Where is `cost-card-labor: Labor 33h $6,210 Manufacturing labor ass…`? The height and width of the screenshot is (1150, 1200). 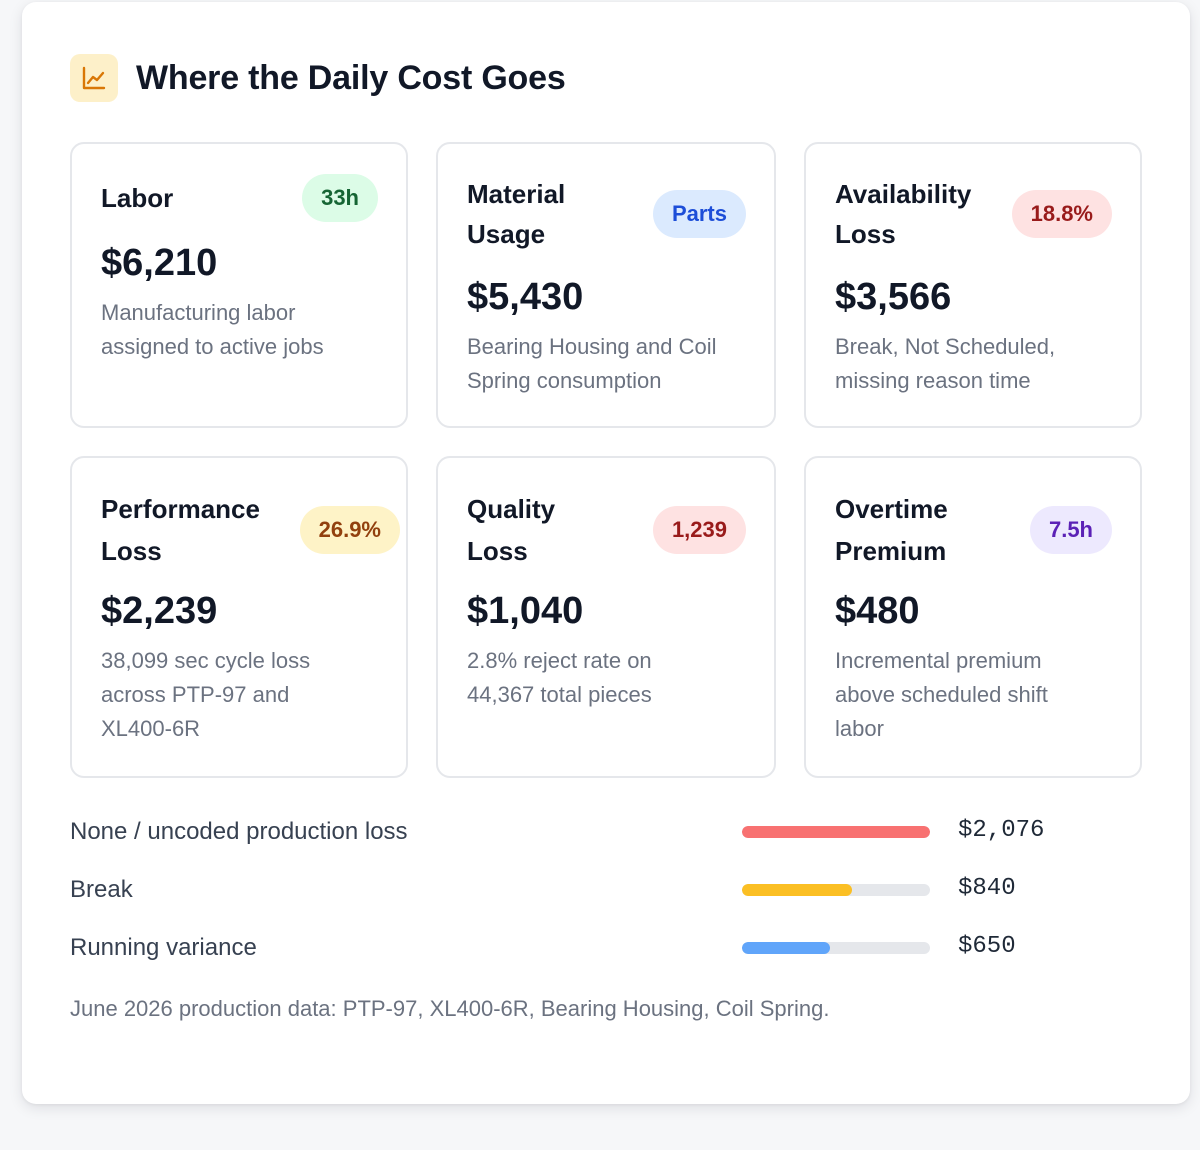
cost-card-labor: Labor 33h $6,210 Manufacturing labor ass… is located at coordinates (239, 285).